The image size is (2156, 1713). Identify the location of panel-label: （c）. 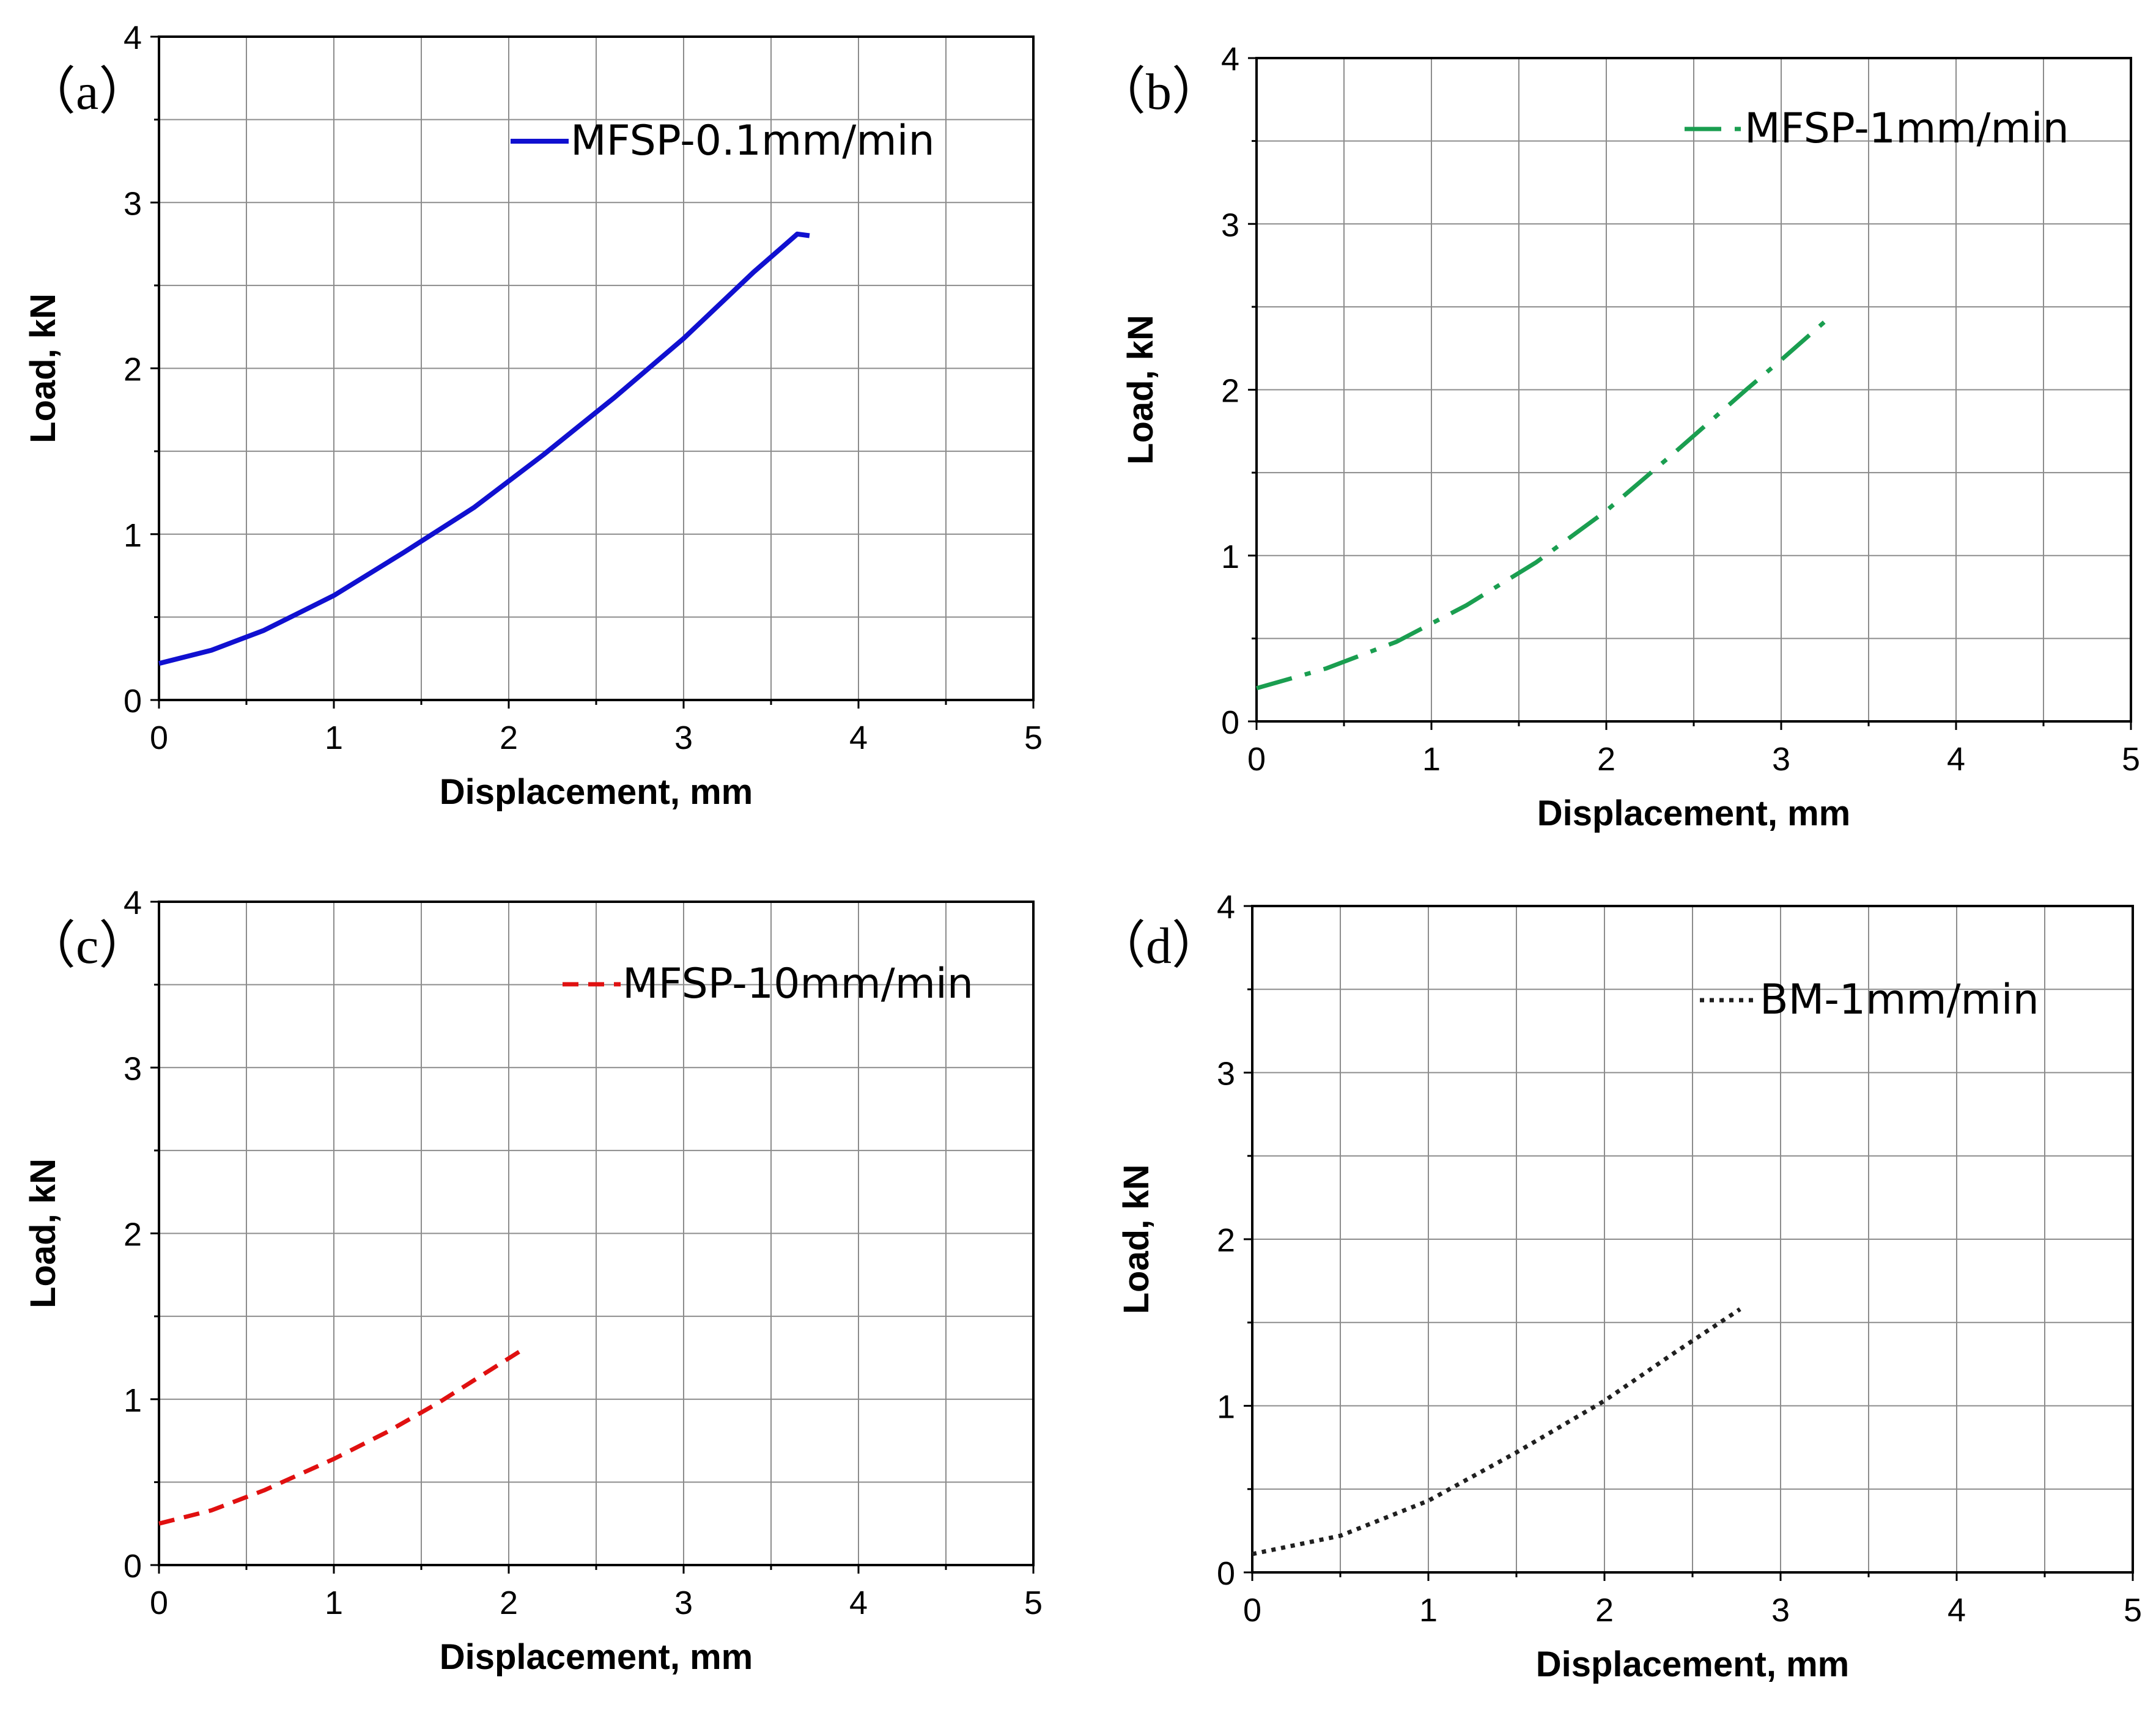
(87, 946).